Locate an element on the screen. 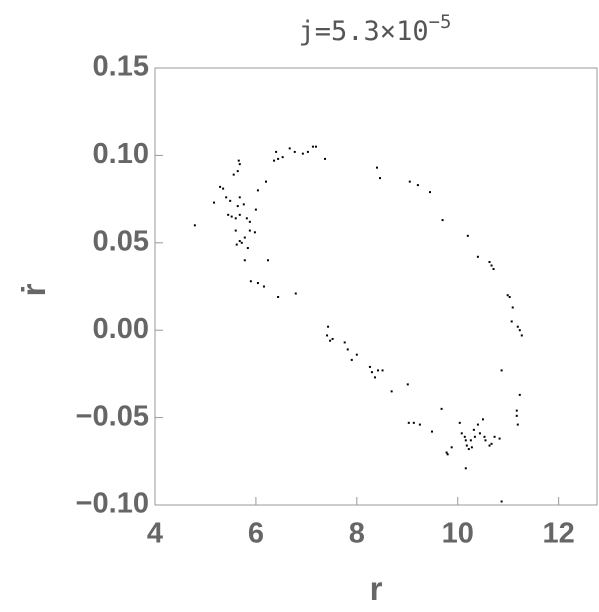 The image size is (599, 612). x-tick-label: 6 is located at coordinates (256, 534).